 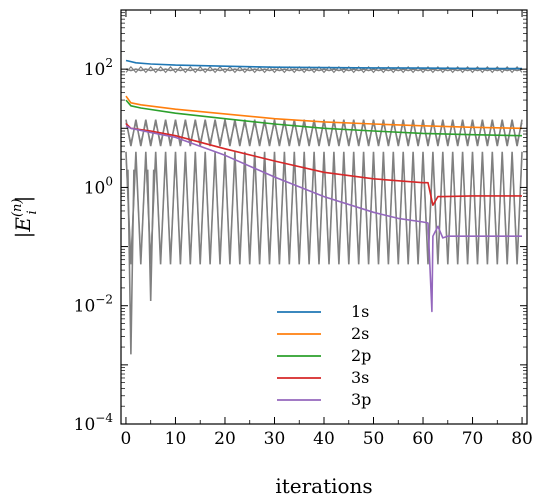 I want to click on legend-label-1s: 1s, so click(x=360, y=311).